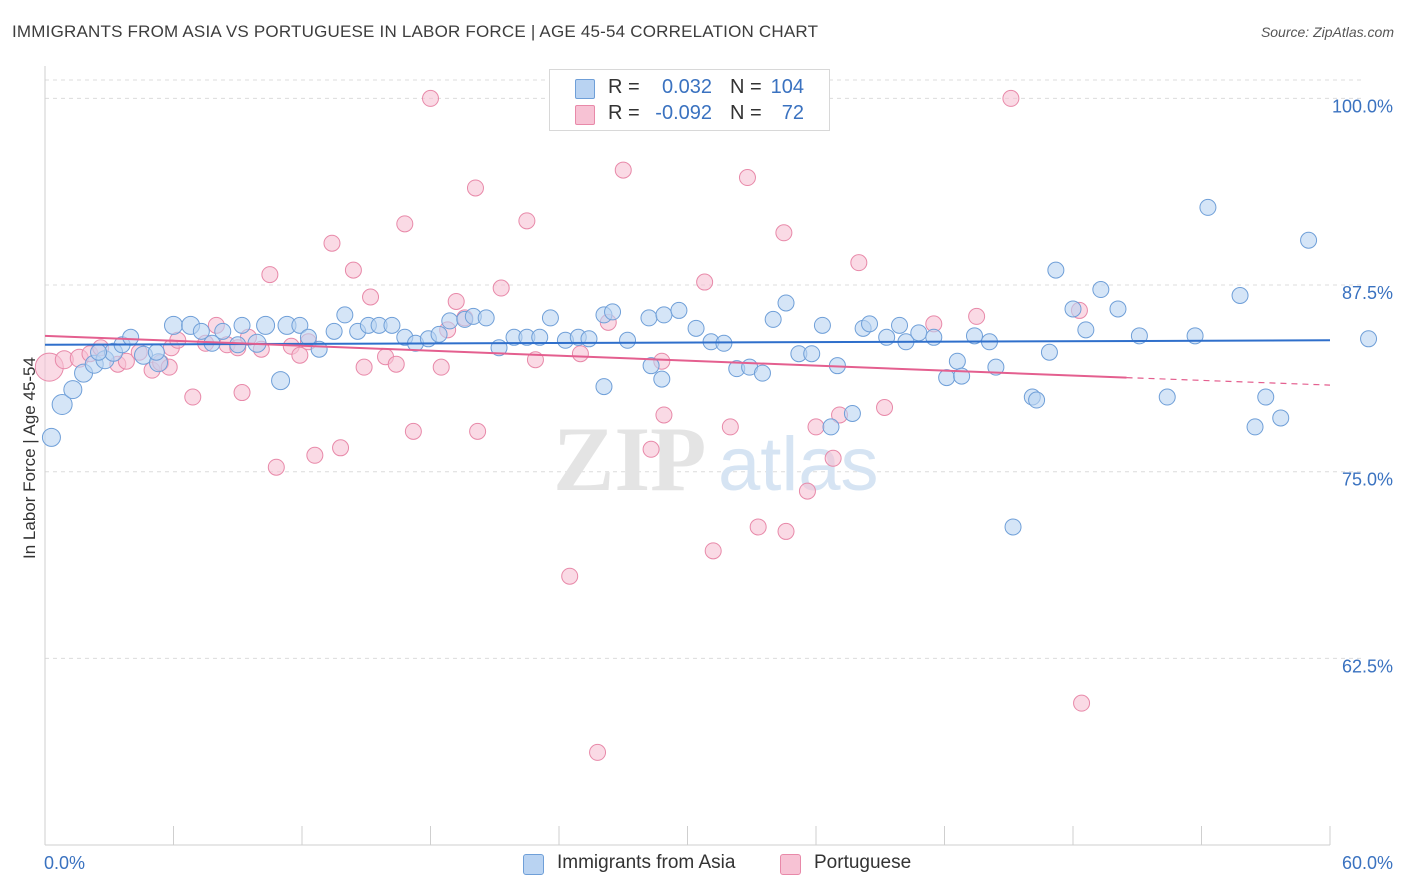  Describe the element at coordinates (689, 100) in the screenshot. I see `stats-legend: R = 0.032 N = 104 R = -0.092 N = 72` at that location.